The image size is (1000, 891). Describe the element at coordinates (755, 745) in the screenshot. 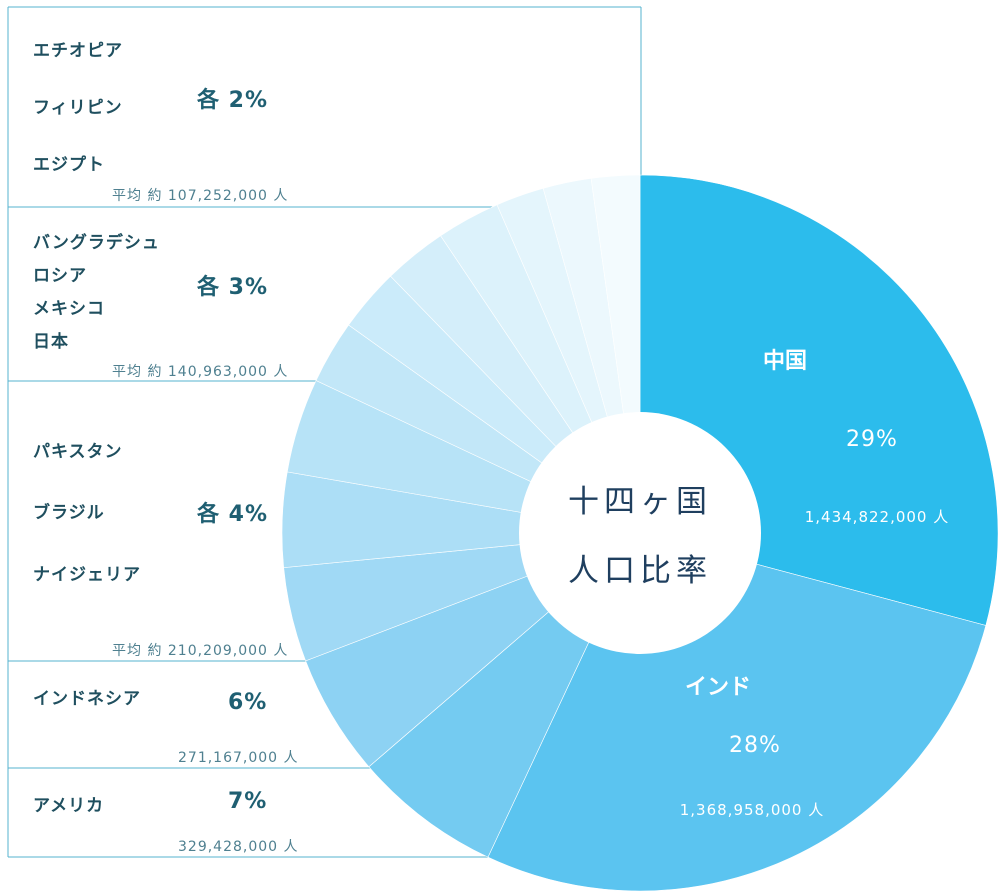

I see `slice-label-percent: 28%` at that location.